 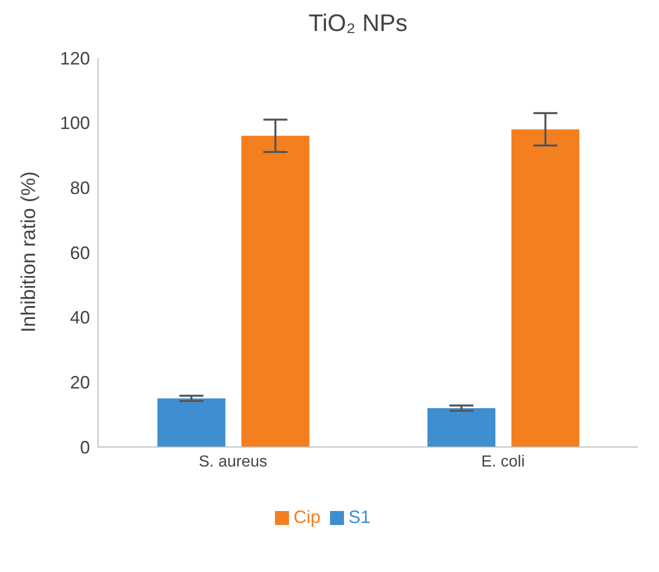 What do you see at coordinates (359, 517) in the screenshot?
I see `legend-label: S1` at bounding box center [359, 517].